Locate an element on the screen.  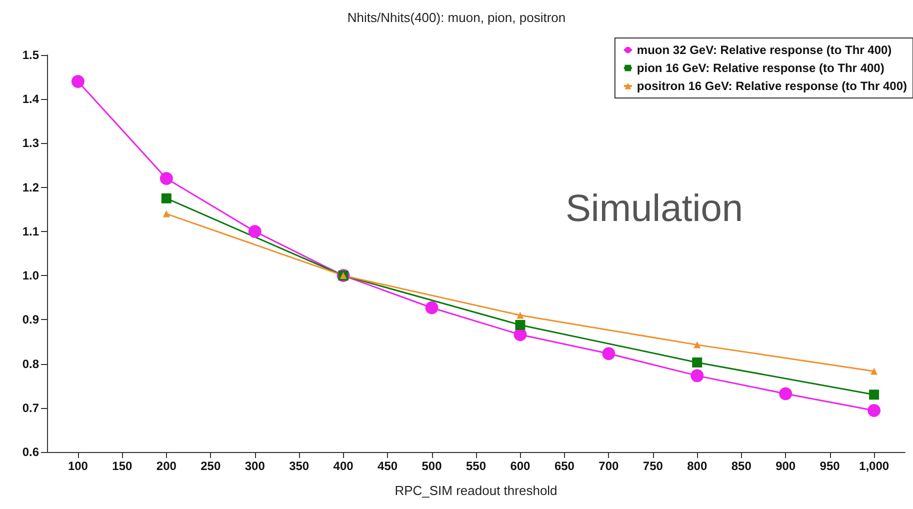
y-tick-label: 1.5 is located at coordinates (31, 55).